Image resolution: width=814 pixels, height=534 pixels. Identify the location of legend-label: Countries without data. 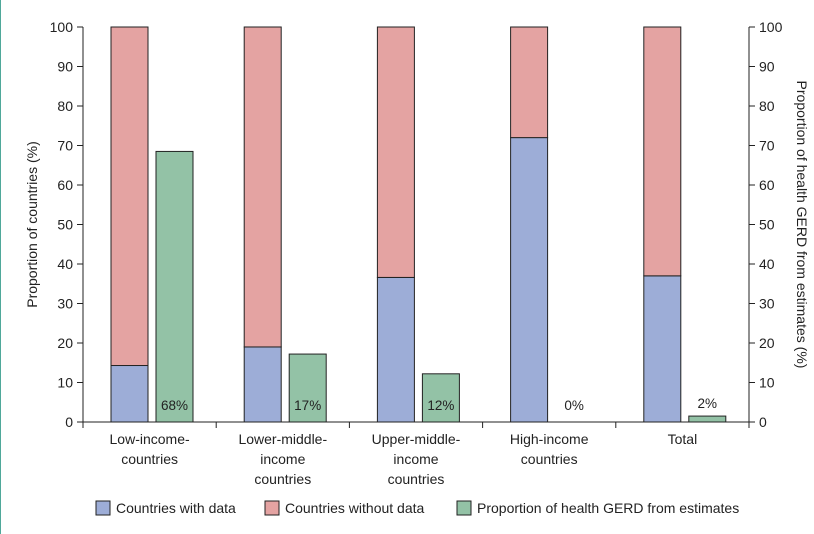
(355, 508).